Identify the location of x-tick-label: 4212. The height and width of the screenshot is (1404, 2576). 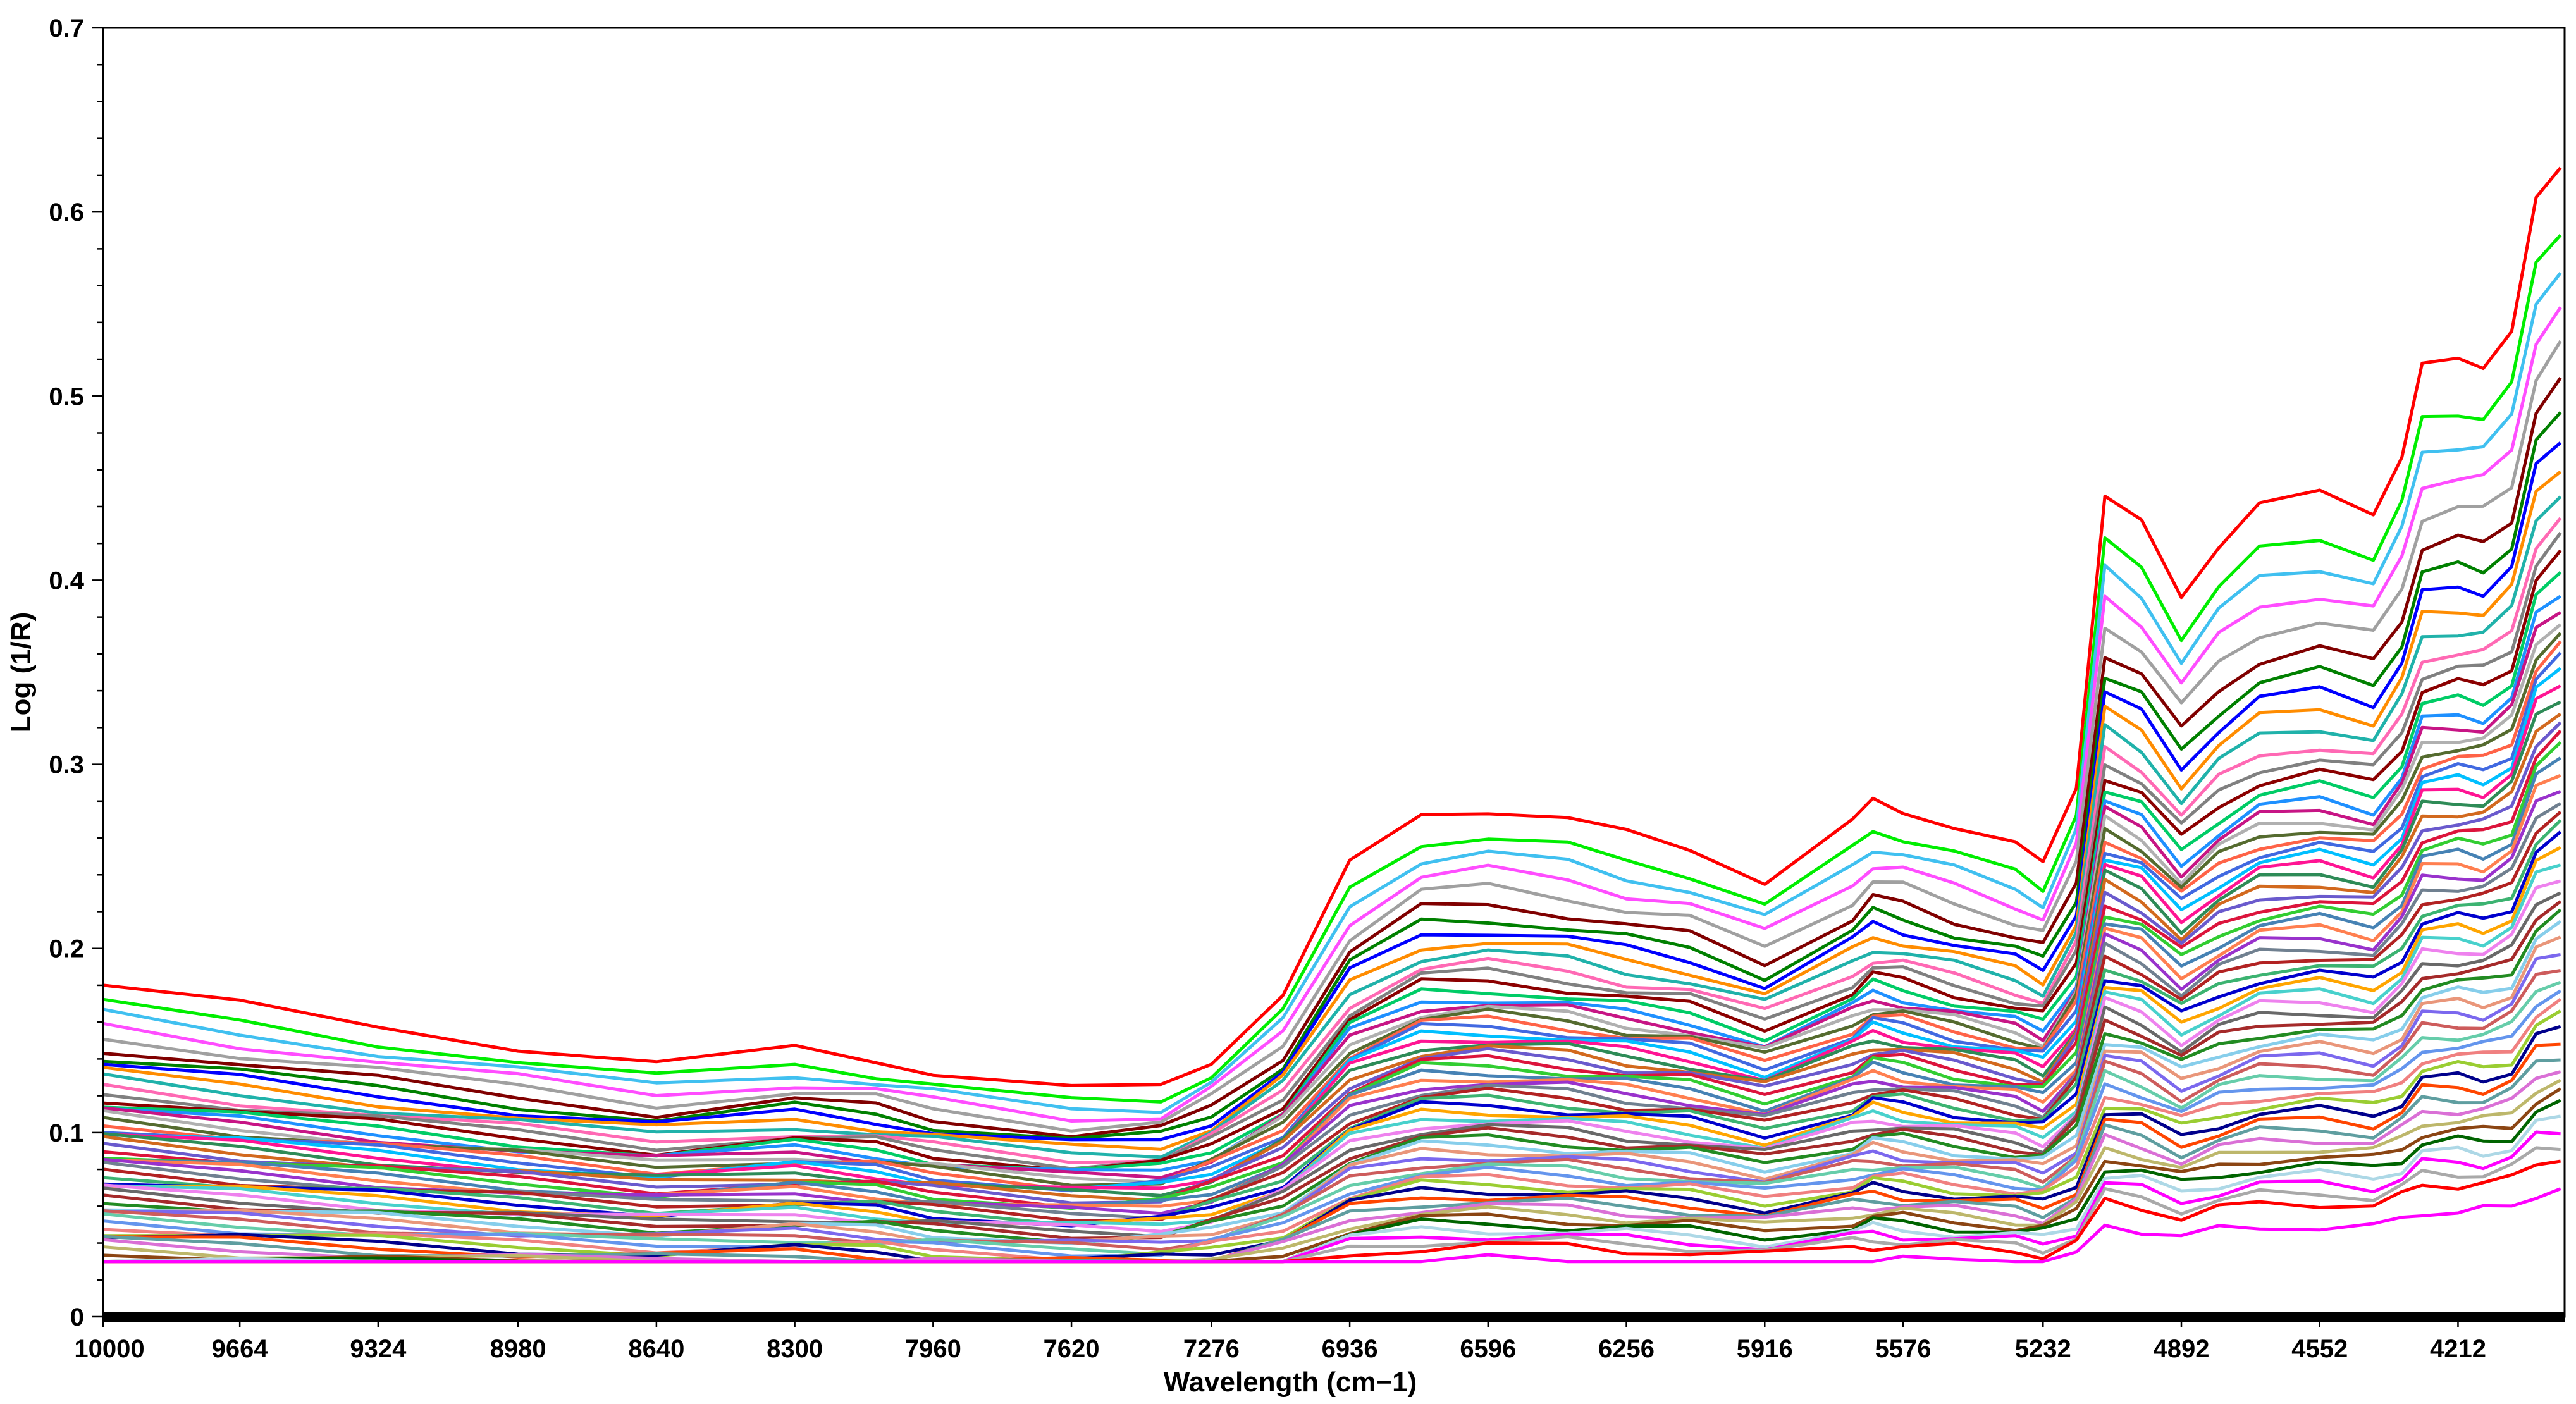
(2458, 1349).